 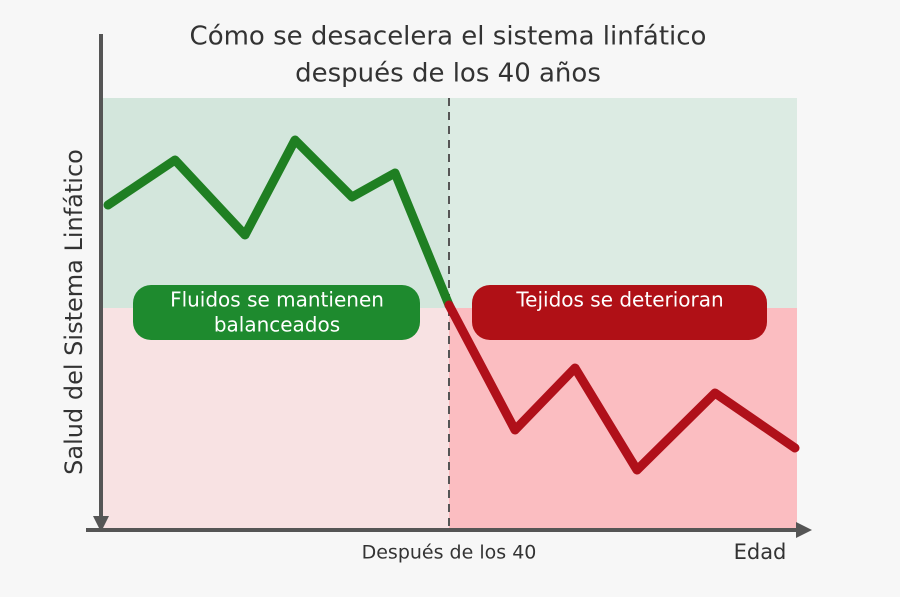 I want to click on zone-decline-right, so click(x=623, y=419).